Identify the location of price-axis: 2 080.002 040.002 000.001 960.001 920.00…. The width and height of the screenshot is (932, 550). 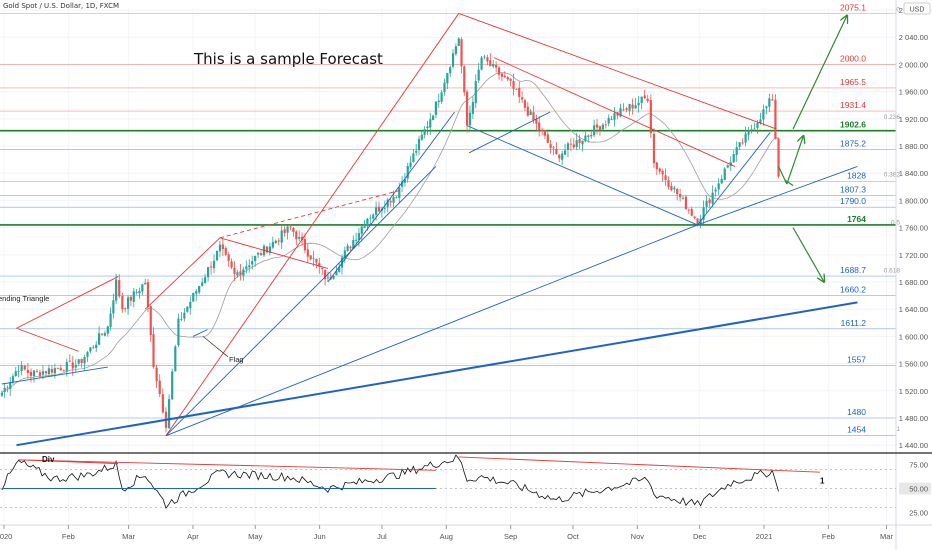
(913, 275).